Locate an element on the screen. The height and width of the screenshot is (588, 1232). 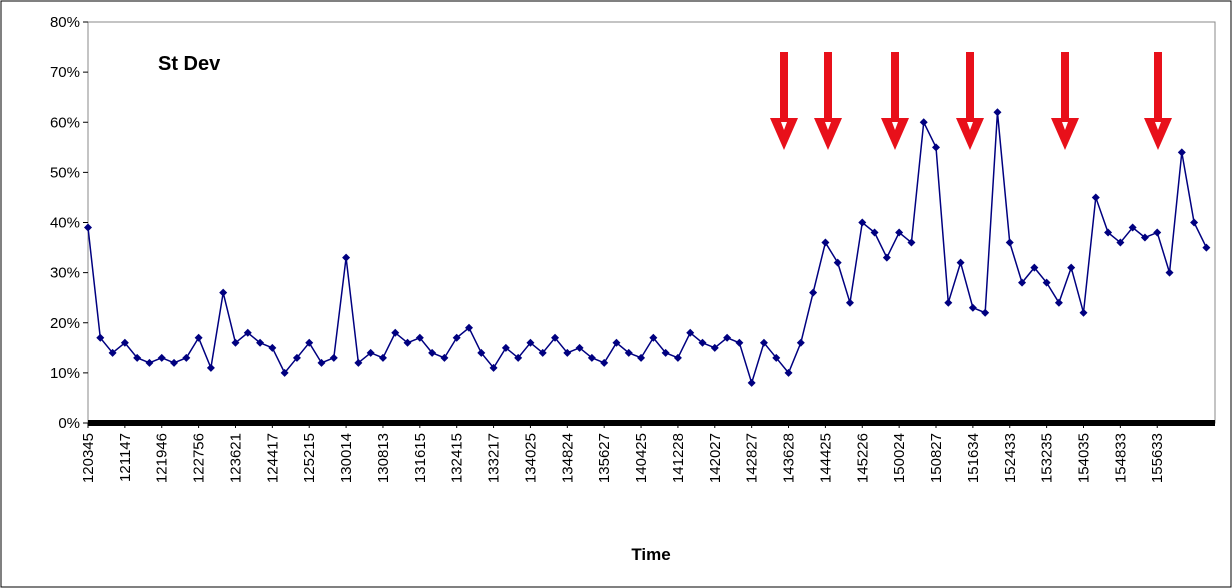
y-tick-label: 60% is located at coordinates (65, 122).